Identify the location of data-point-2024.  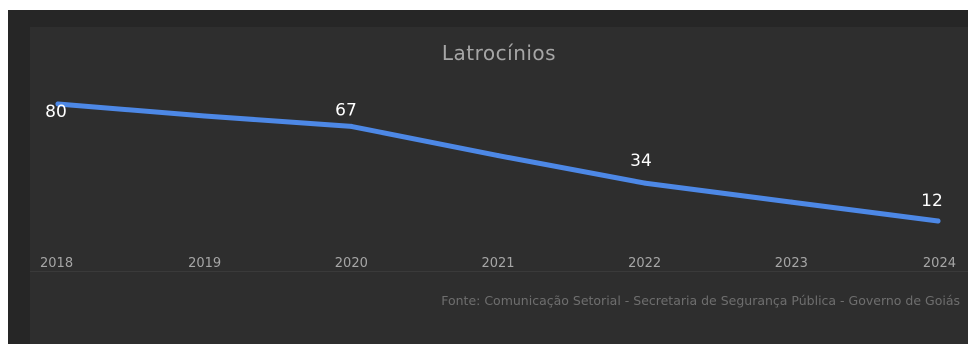
(938, 221).